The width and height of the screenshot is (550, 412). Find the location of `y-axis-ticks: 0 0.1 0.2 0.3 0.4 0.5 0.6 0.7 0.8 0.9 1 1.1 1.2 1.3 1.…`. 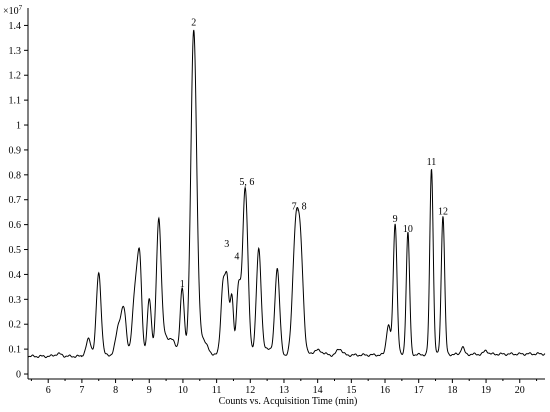

y-axis-ticks: 0 0.1 0.2 0.3 0.4 0.5 0.6 0.7 0.8 0.9 1 1.1 1.2 1.3 1.… is located at coordinates (18, 201).